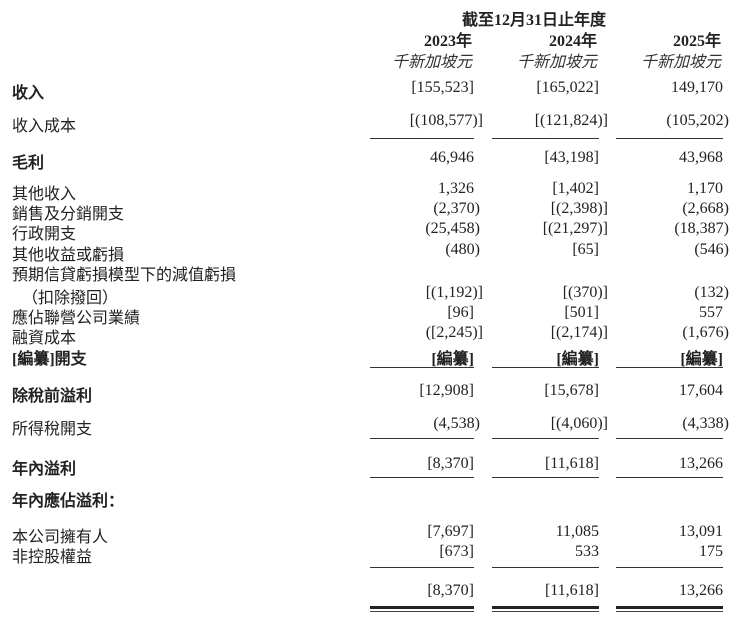  Describe the element at coordinates (460, 312) in the screenshot. I see `value-2023: [96]` at that location.